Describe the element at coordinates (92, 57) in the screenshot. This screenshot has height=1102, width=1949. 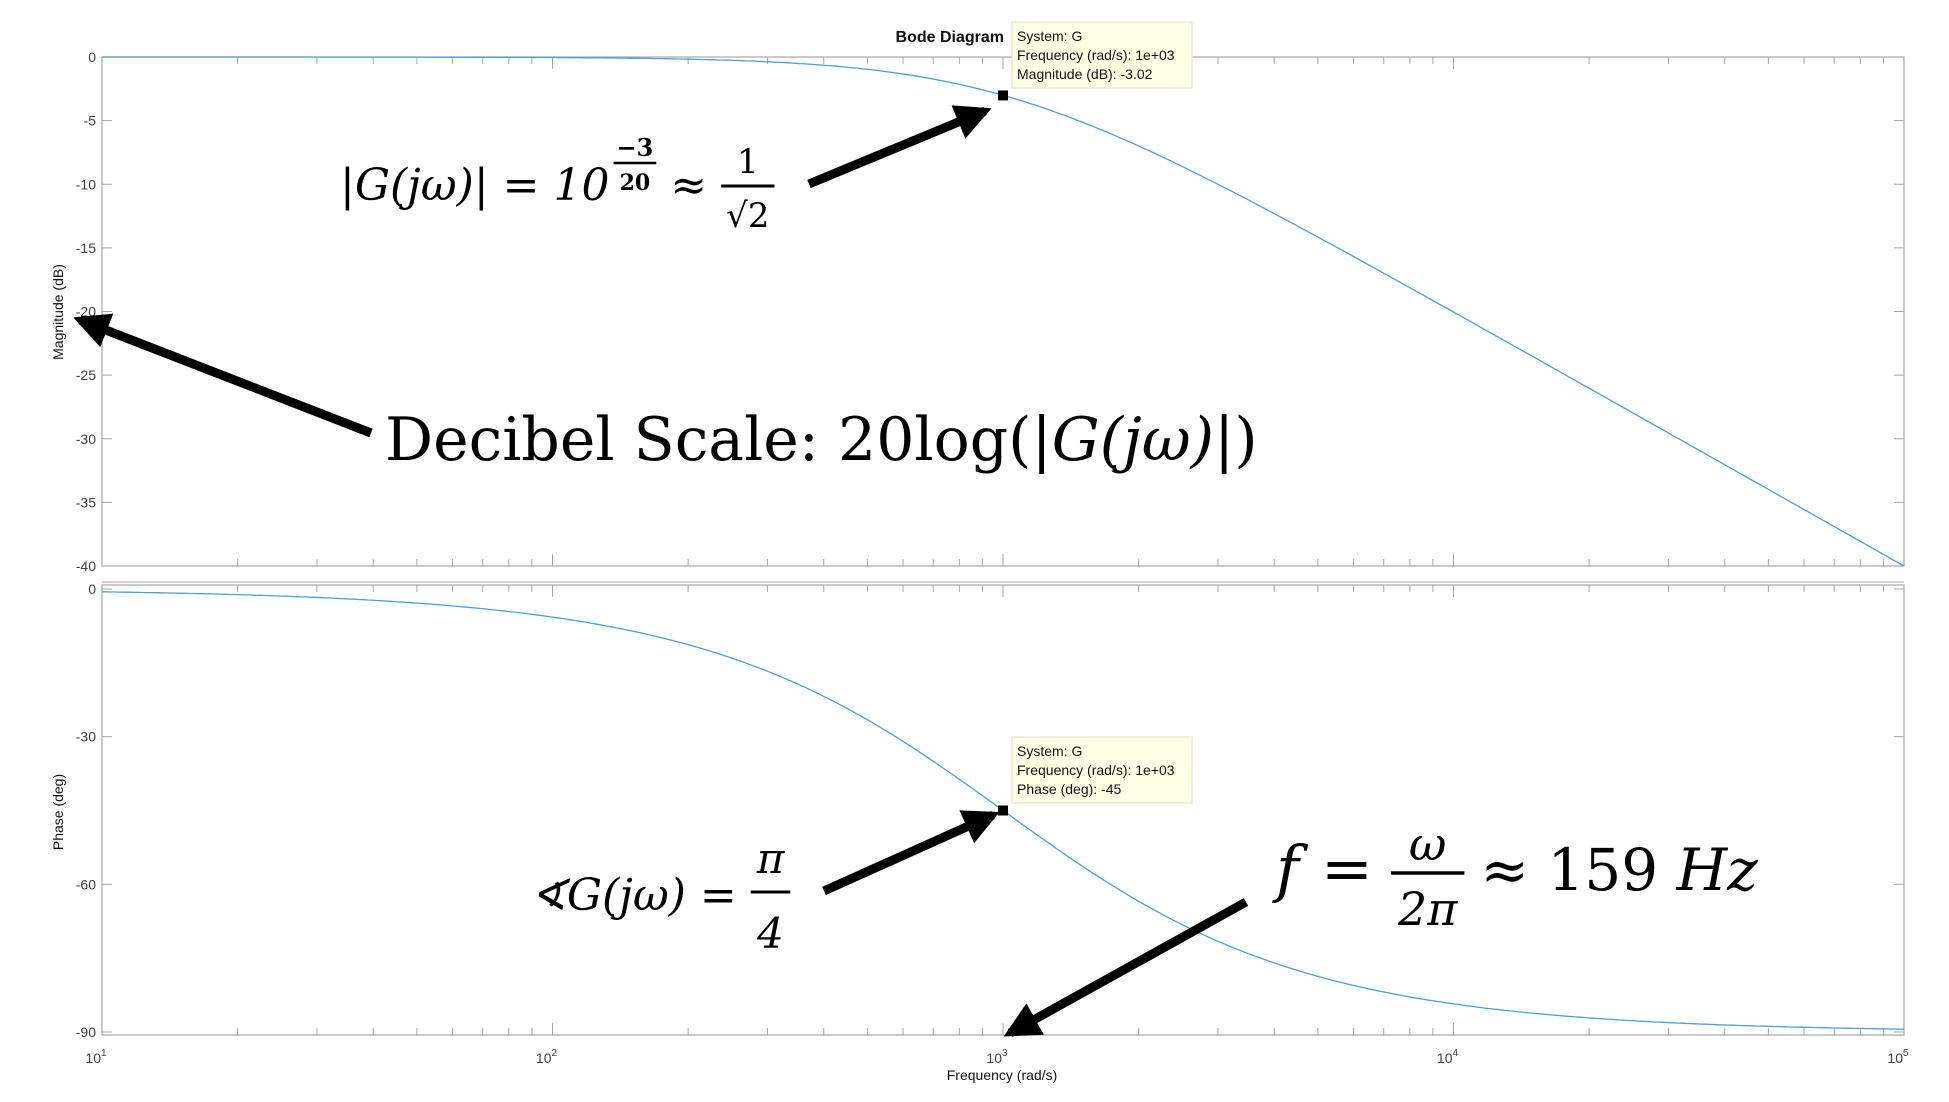
I see `magnitude-y-tick-label: 0` at that location.